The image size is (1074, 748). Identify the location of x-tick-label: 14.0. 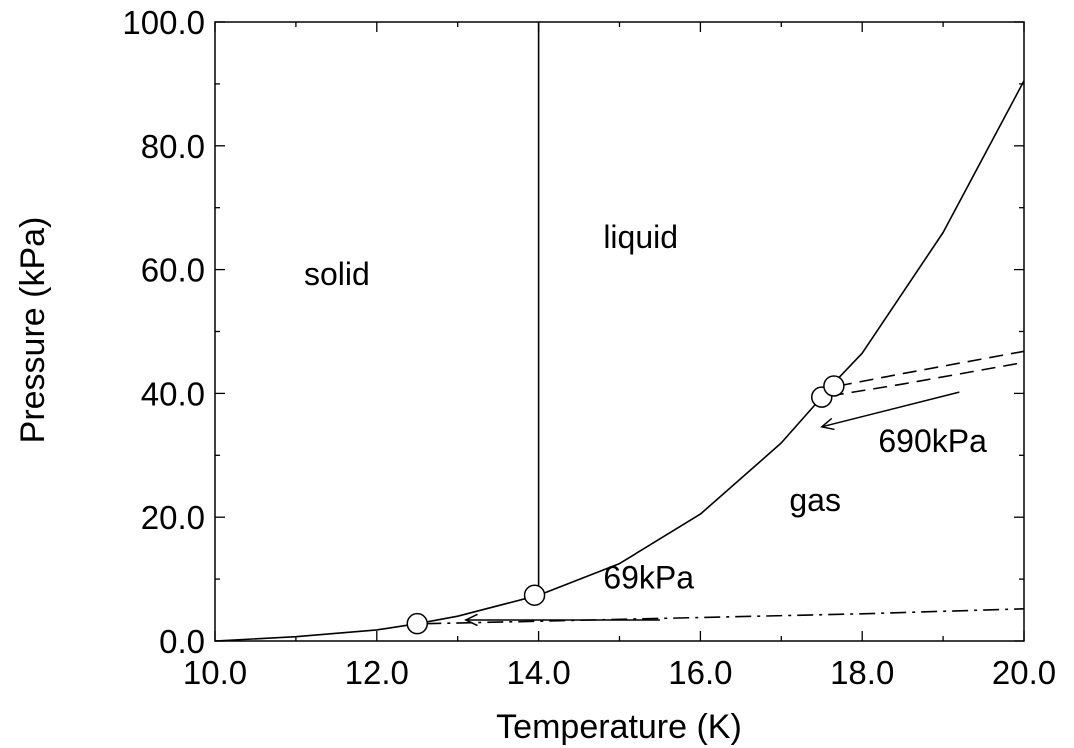
(538, 672).